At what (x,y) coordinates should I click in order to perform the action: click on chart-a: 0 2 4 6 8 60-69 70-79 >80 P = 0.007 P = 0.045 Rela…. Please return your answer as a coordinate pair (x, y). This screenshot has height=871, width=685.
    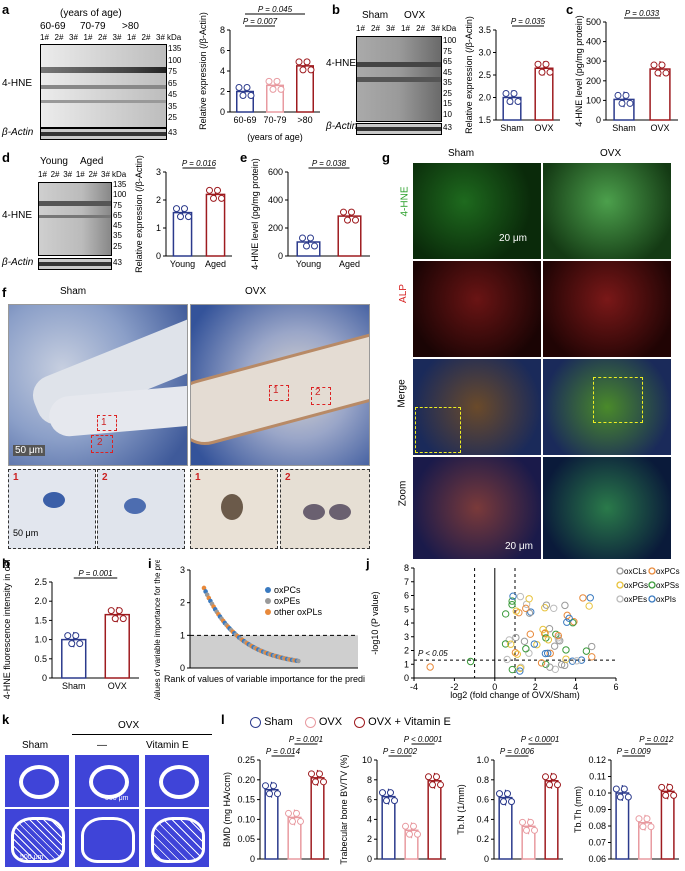
    Looking at the image, I should click on (259, 73).